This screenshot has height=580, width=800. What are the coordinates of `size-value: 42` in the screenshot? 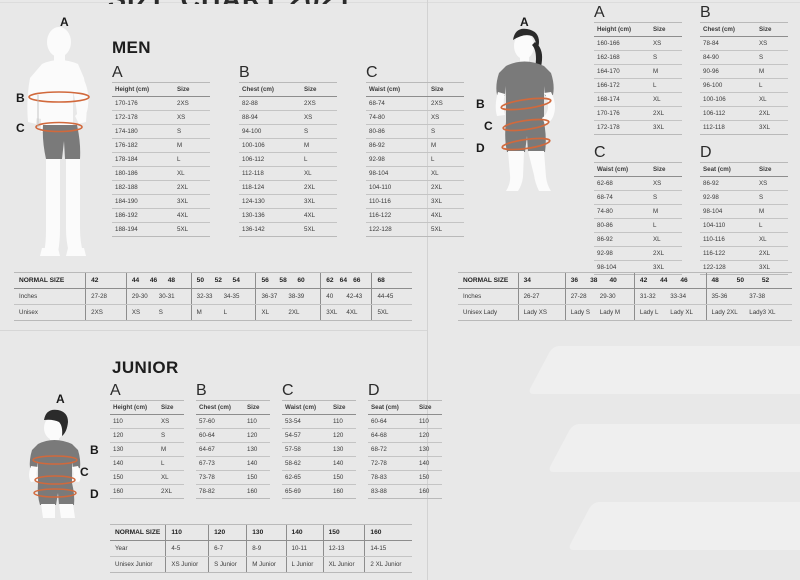 It's located at (643, 280).